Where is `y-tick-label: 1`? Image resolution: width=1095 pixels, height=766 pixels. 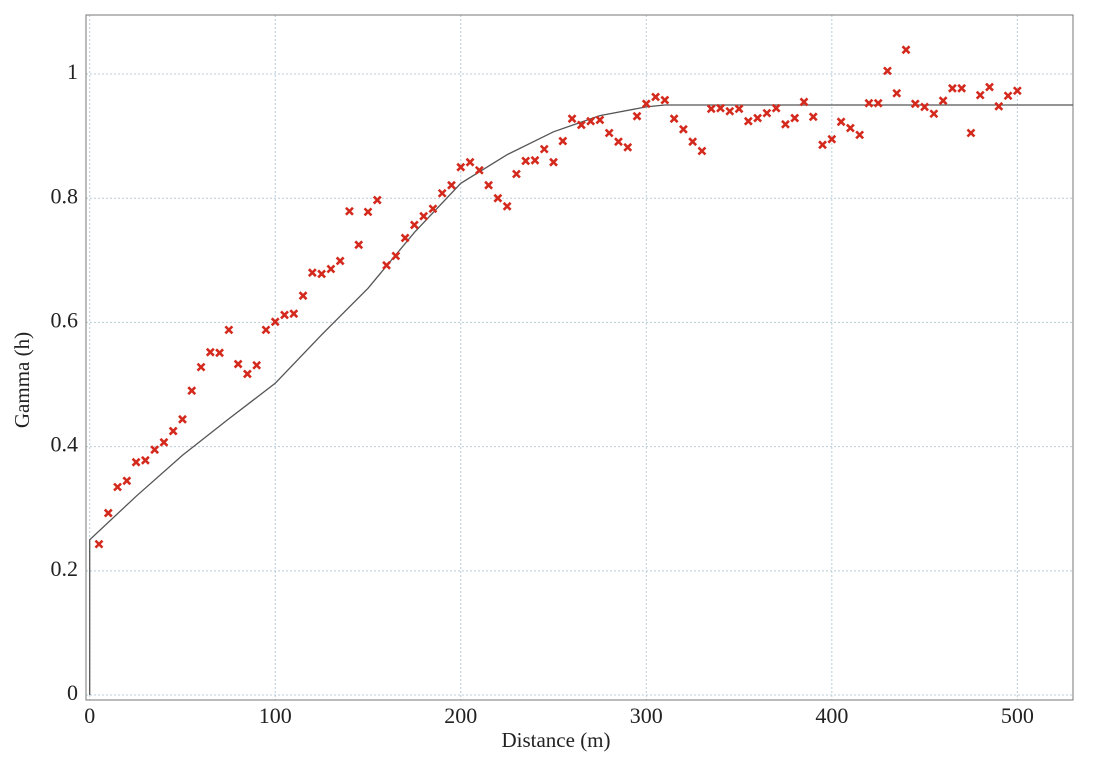
y-tick-label: 1 is located at coordinates (72, 71).